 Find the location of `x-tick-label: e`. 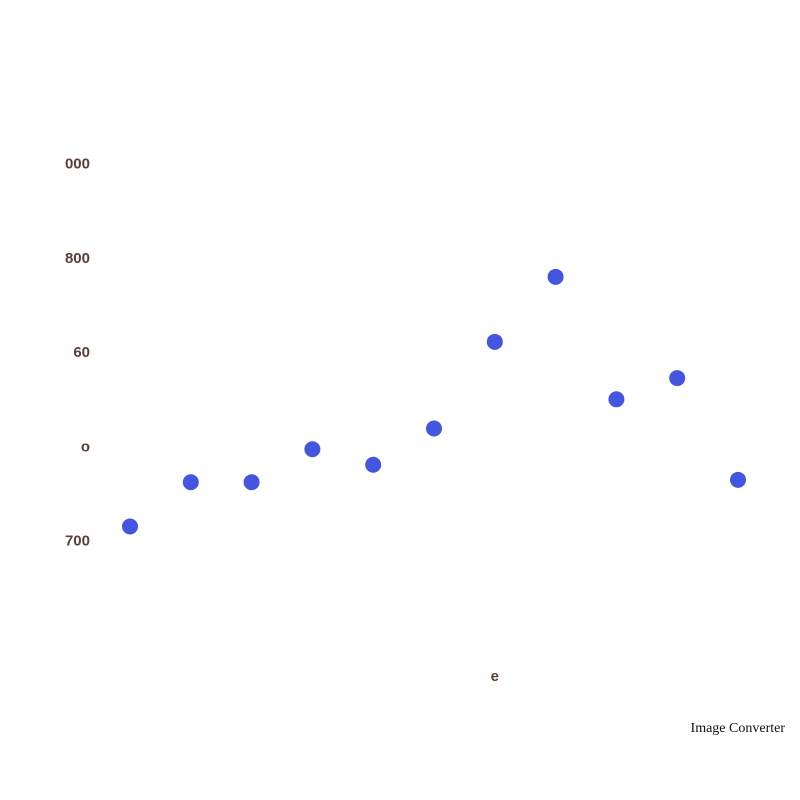

x-tick-label: e is located at coordinates (495, 676).